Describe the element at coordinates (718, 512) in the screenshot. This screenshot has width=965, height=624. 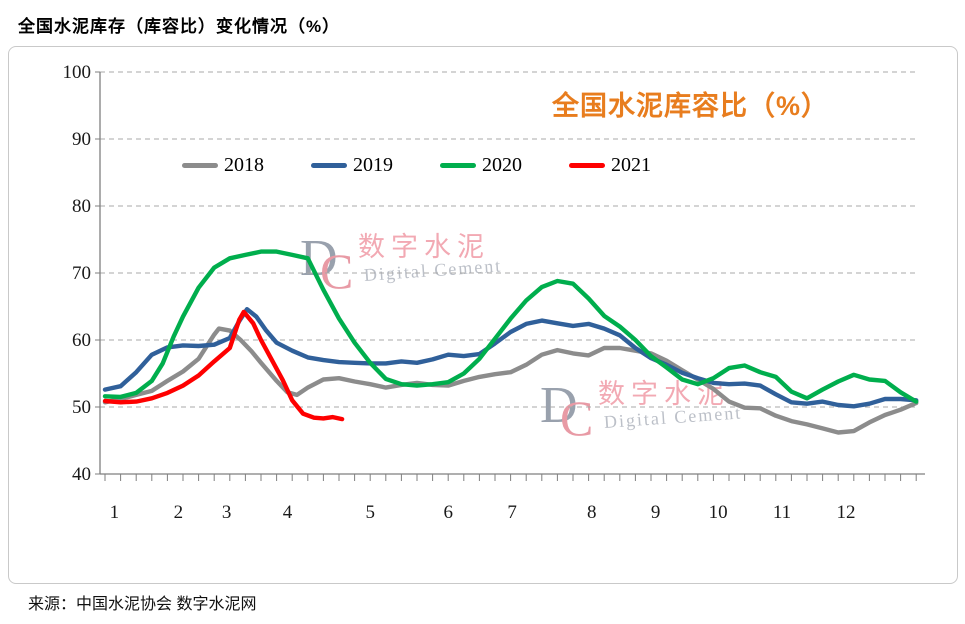
I see `x-axis-label-10: 10` at that location.